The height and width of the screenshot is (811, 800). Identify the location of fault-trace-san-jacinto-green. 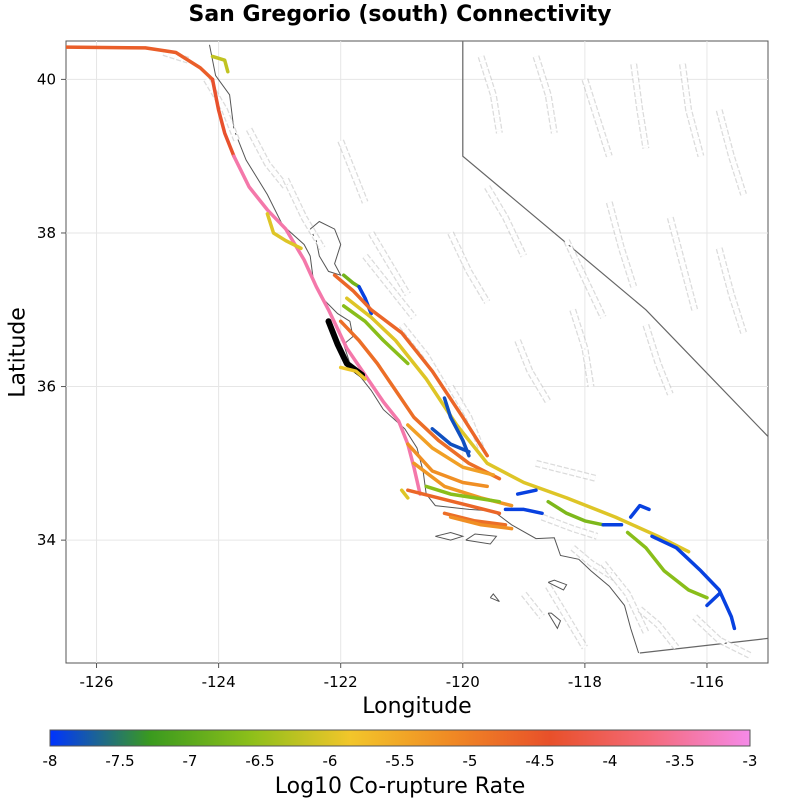
(667, 565).